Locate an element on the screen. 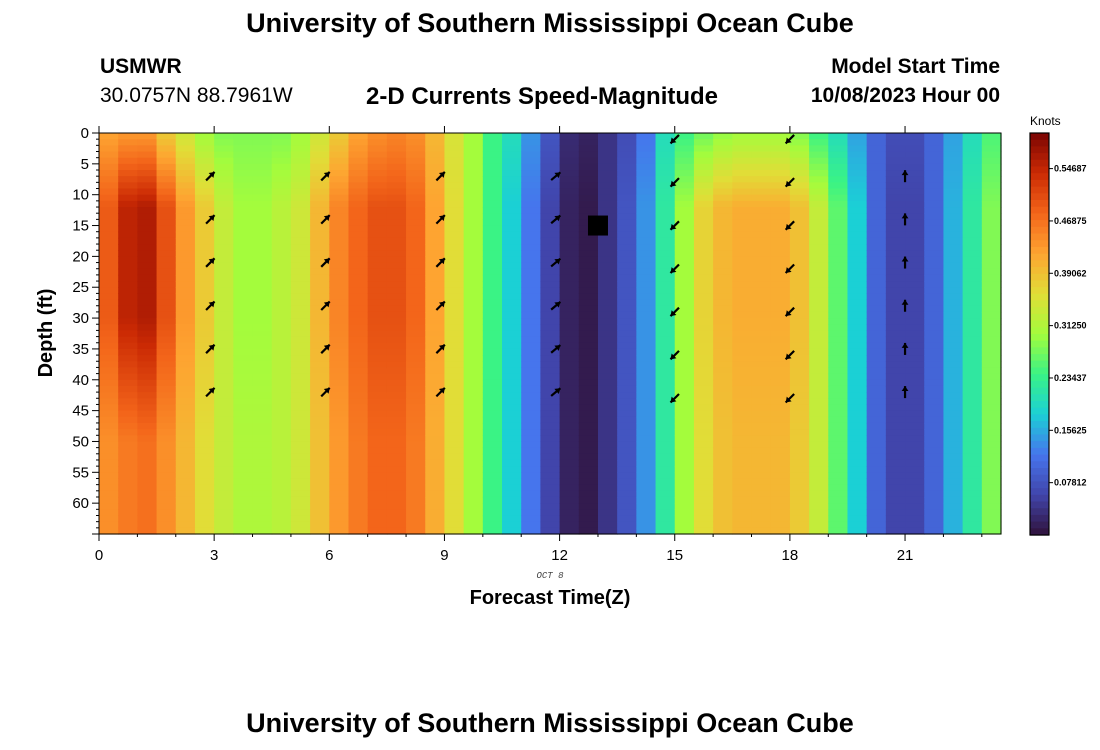 This screenshot has width=1100, height=750. colorbar-segment is located at coordinates (1039, 177).